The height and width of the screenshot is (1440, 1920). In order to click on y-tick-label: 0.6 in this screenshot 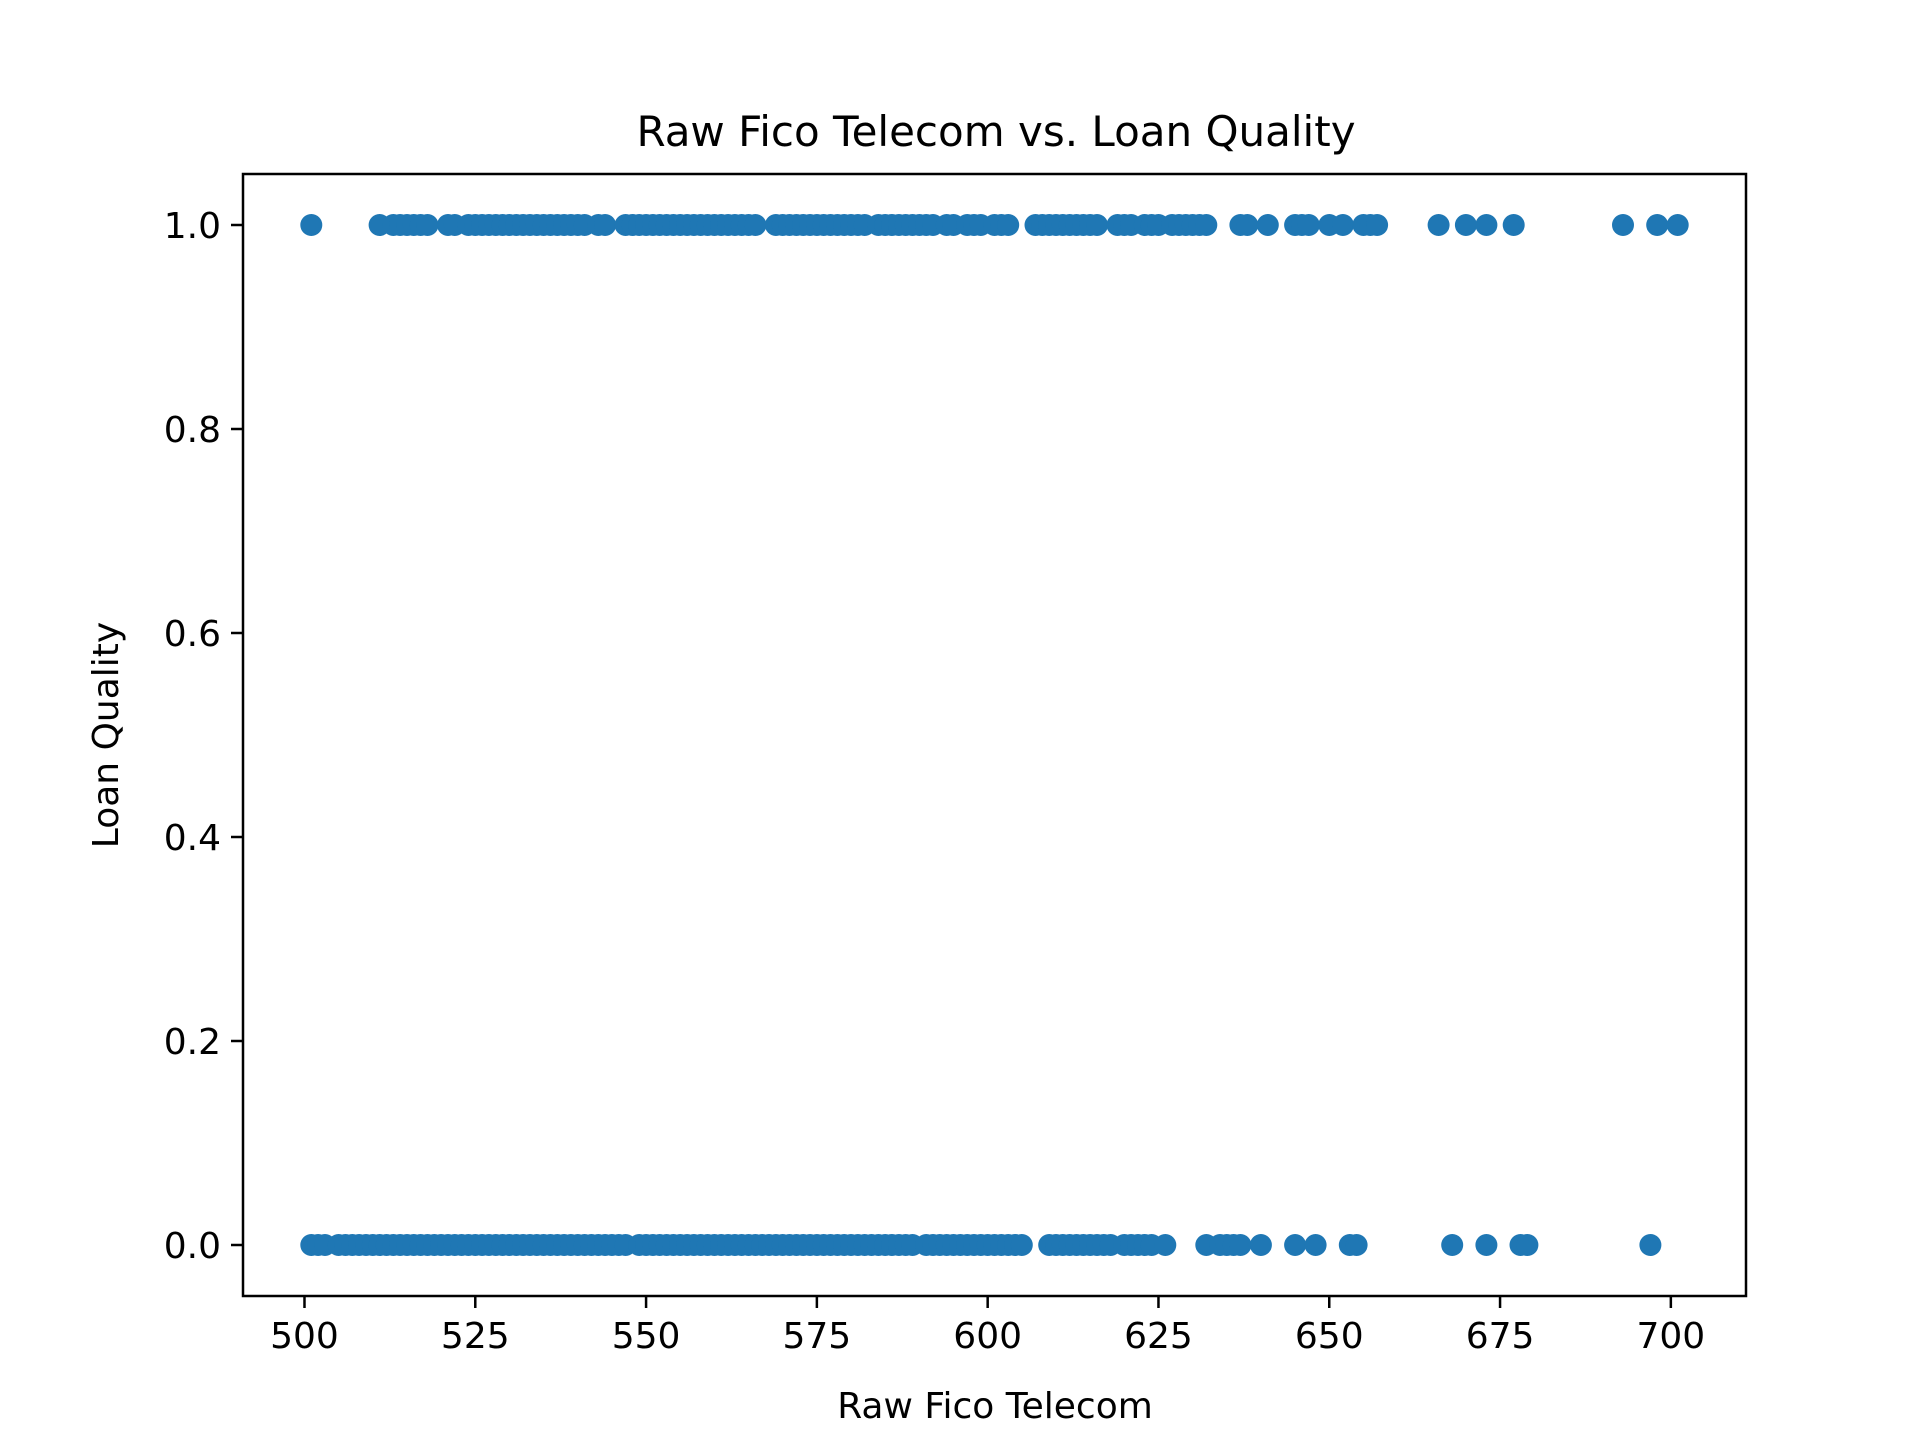, I will do `click(192, 634)`.